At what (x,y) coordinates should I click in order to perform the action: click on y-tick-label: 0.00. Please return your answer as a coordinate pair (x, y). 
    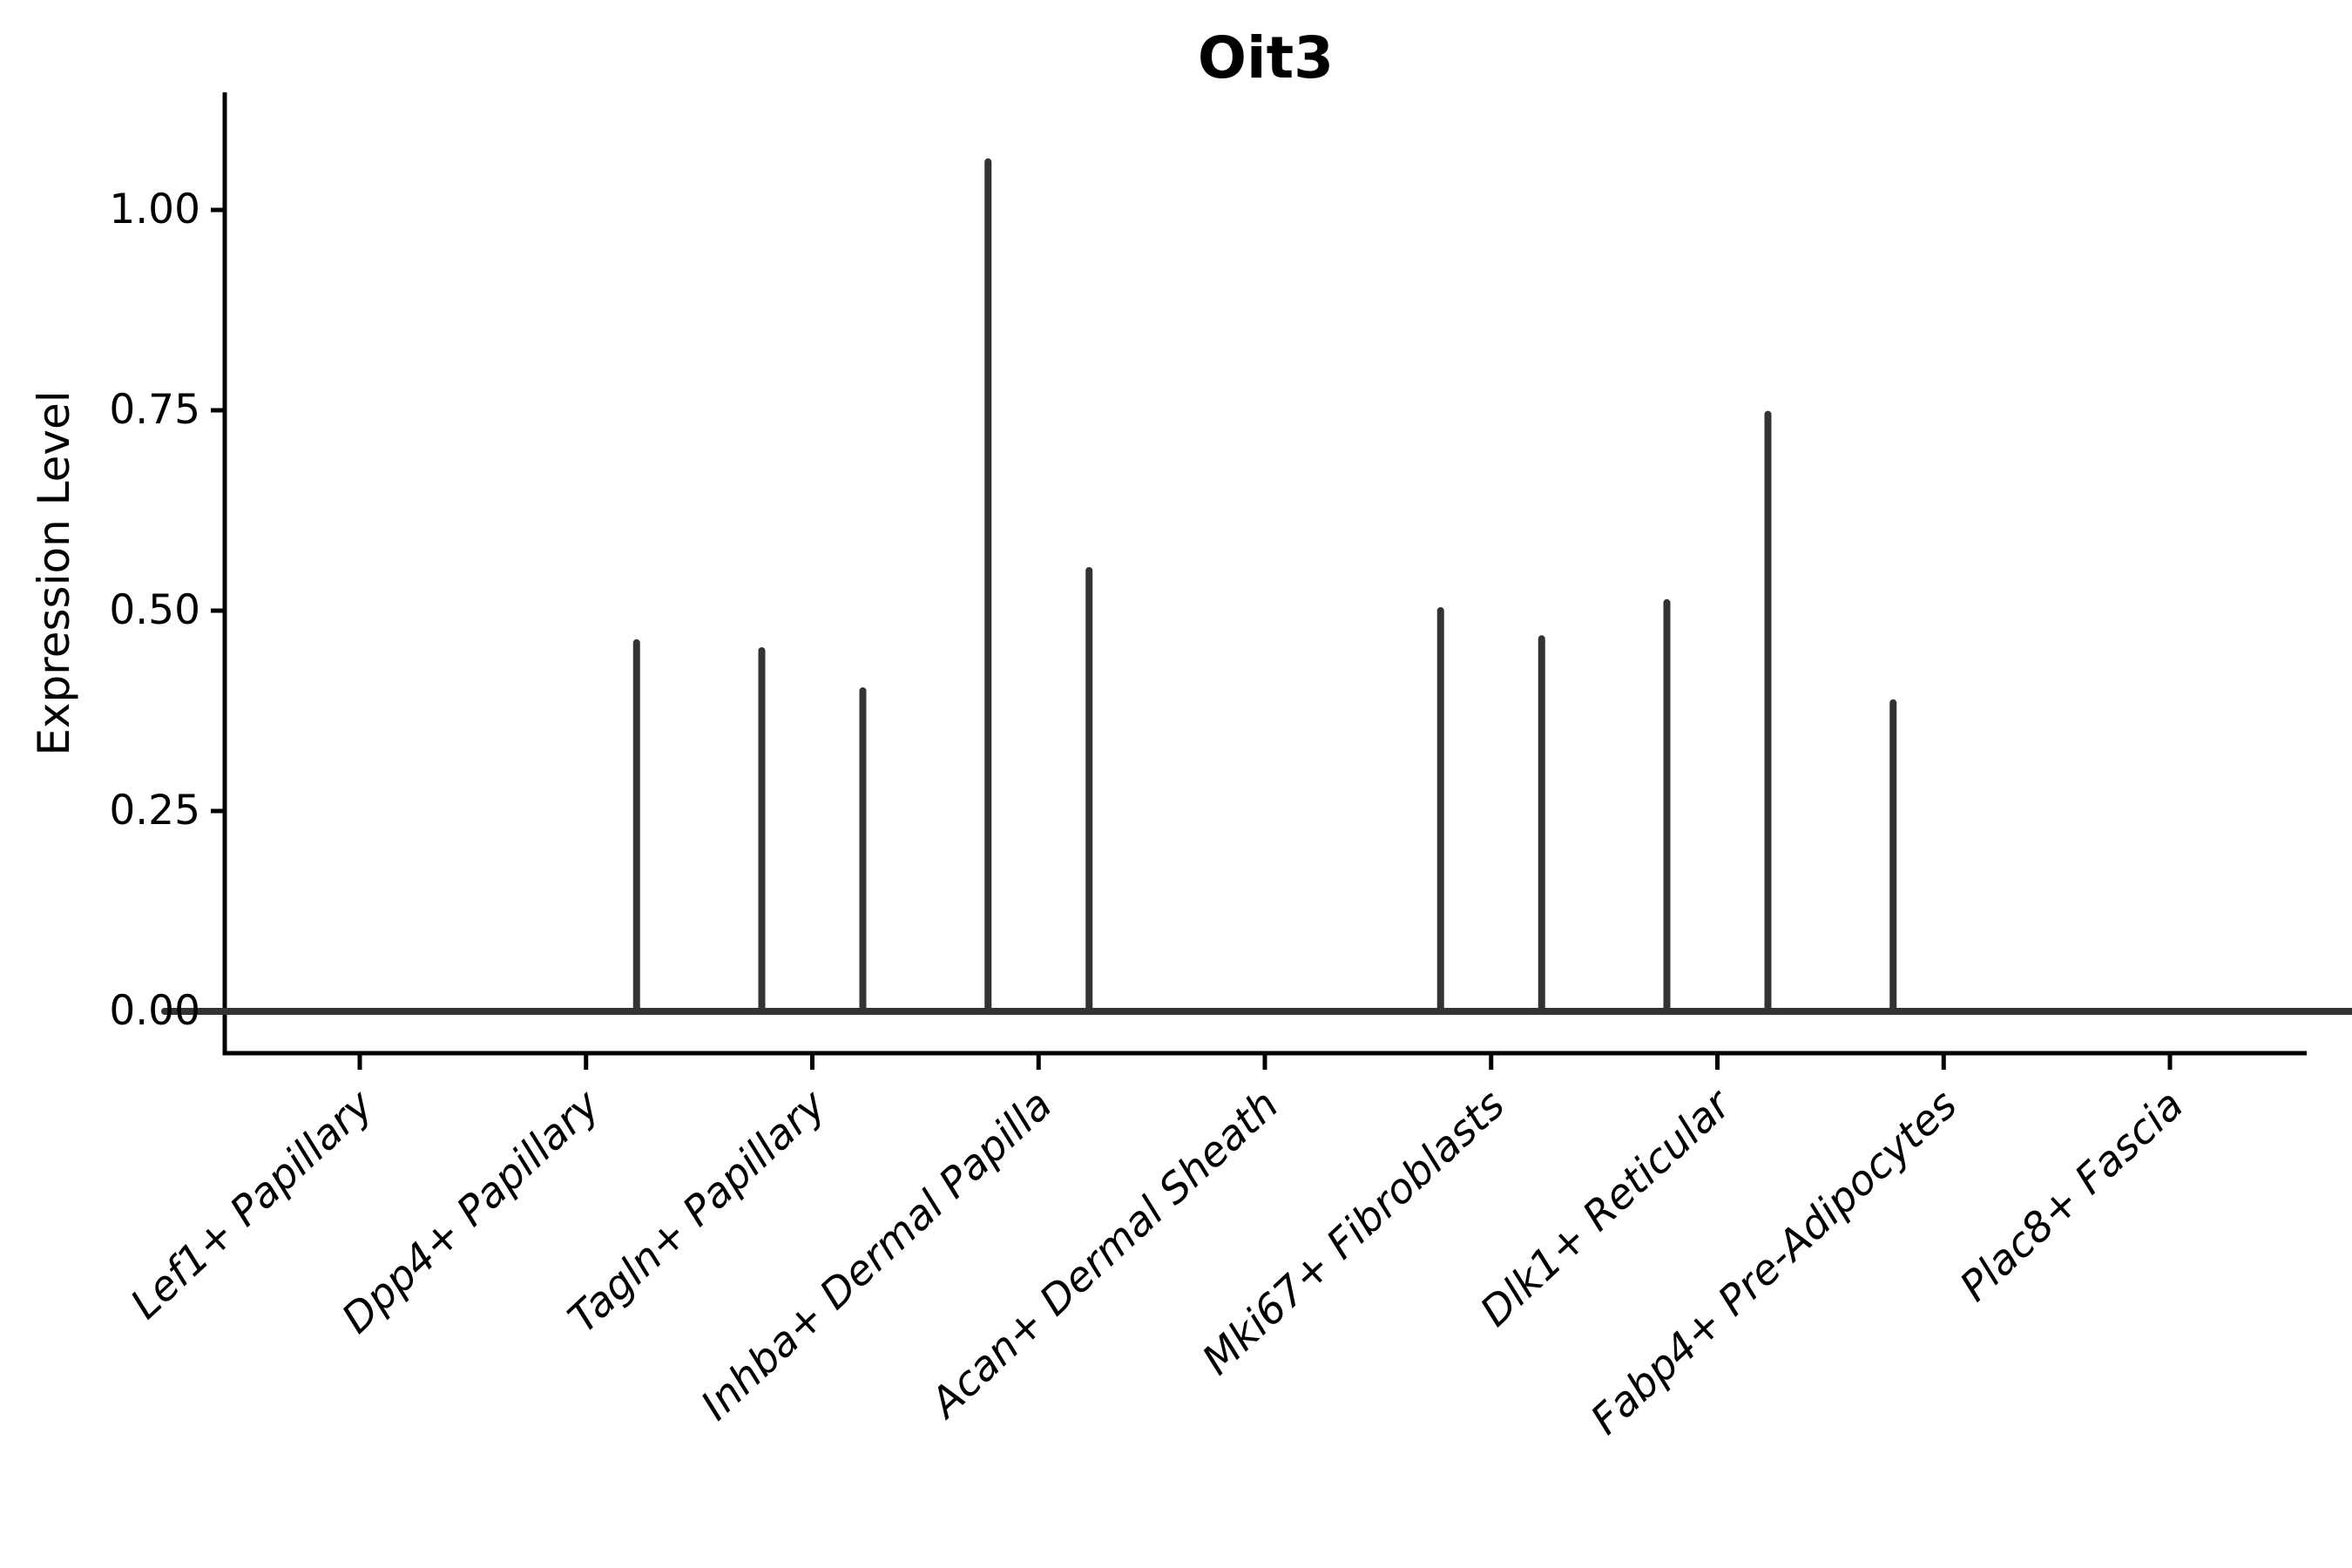
    Looking at the image, I should click on (154, 1011).